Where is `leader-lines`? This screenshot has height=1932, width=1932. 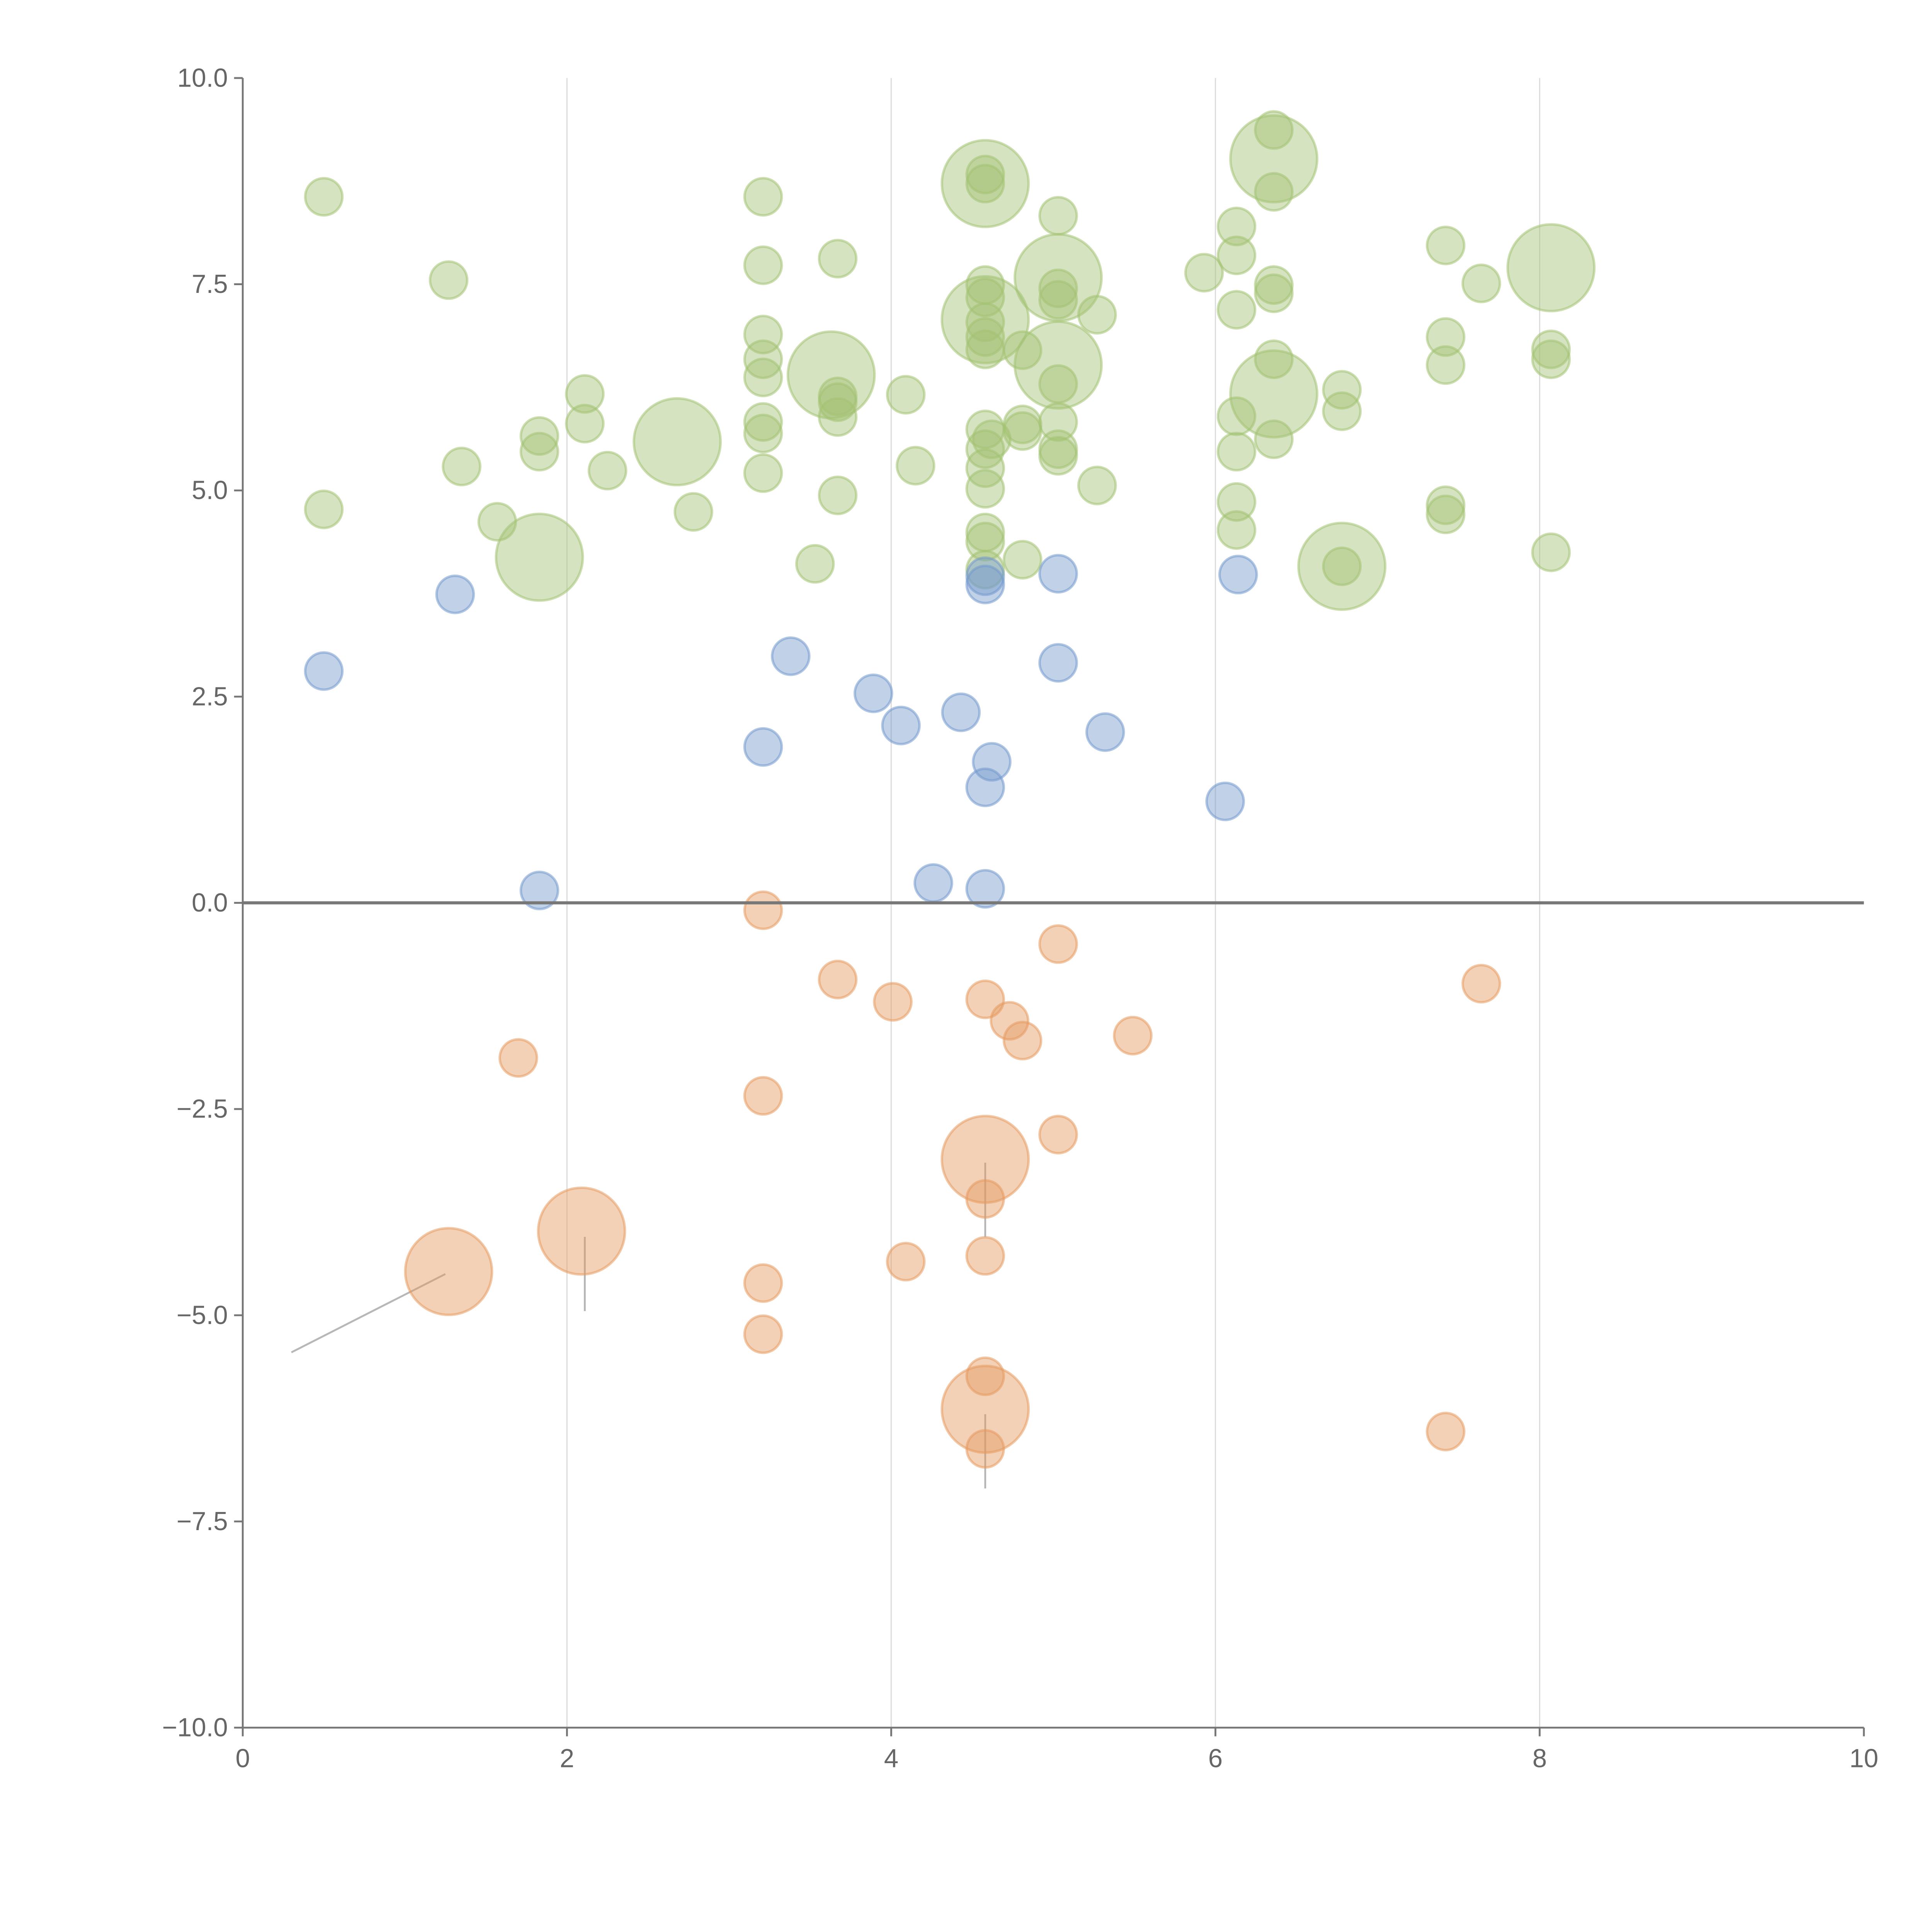
leader-lines is located at coordinates (638, 1326).